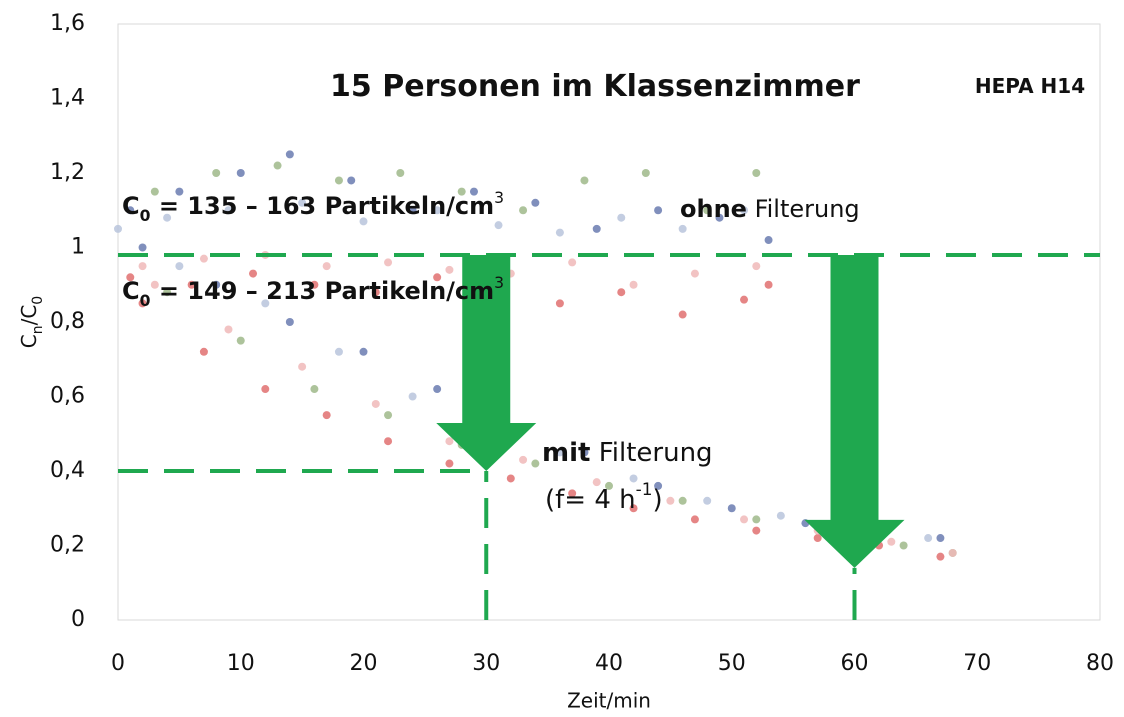  What do you see at coordinates (977, 663) in the screenshot?
I see `x-tick-label: 70` at bounding box center [977, 663].